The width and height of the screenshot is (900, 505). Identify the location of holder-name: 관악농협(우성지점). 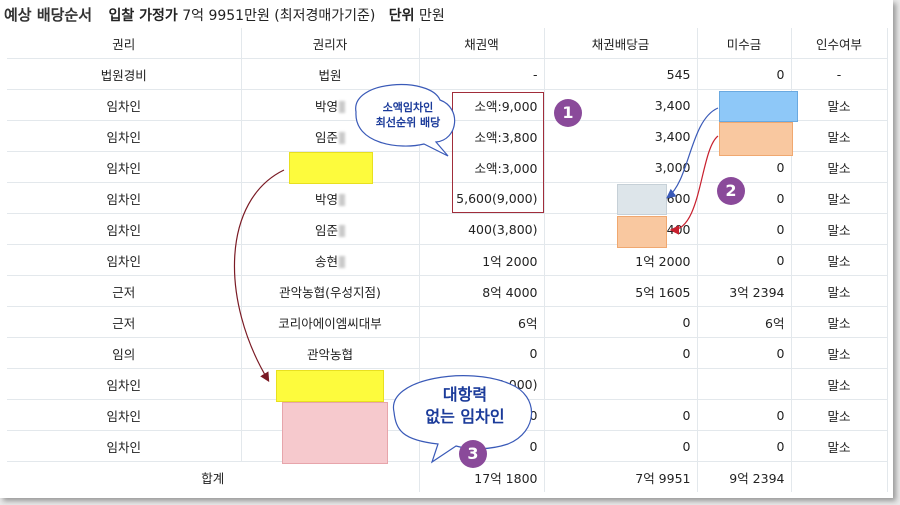
(330, 292).